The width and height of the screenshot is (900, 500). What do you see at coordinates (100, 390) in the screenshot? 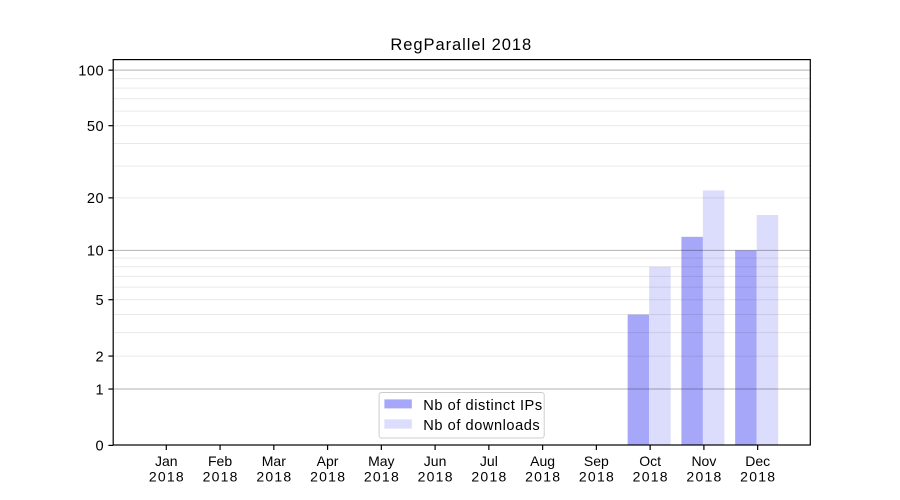
I see `svg-text: 1` at bounding box center [100, 390].